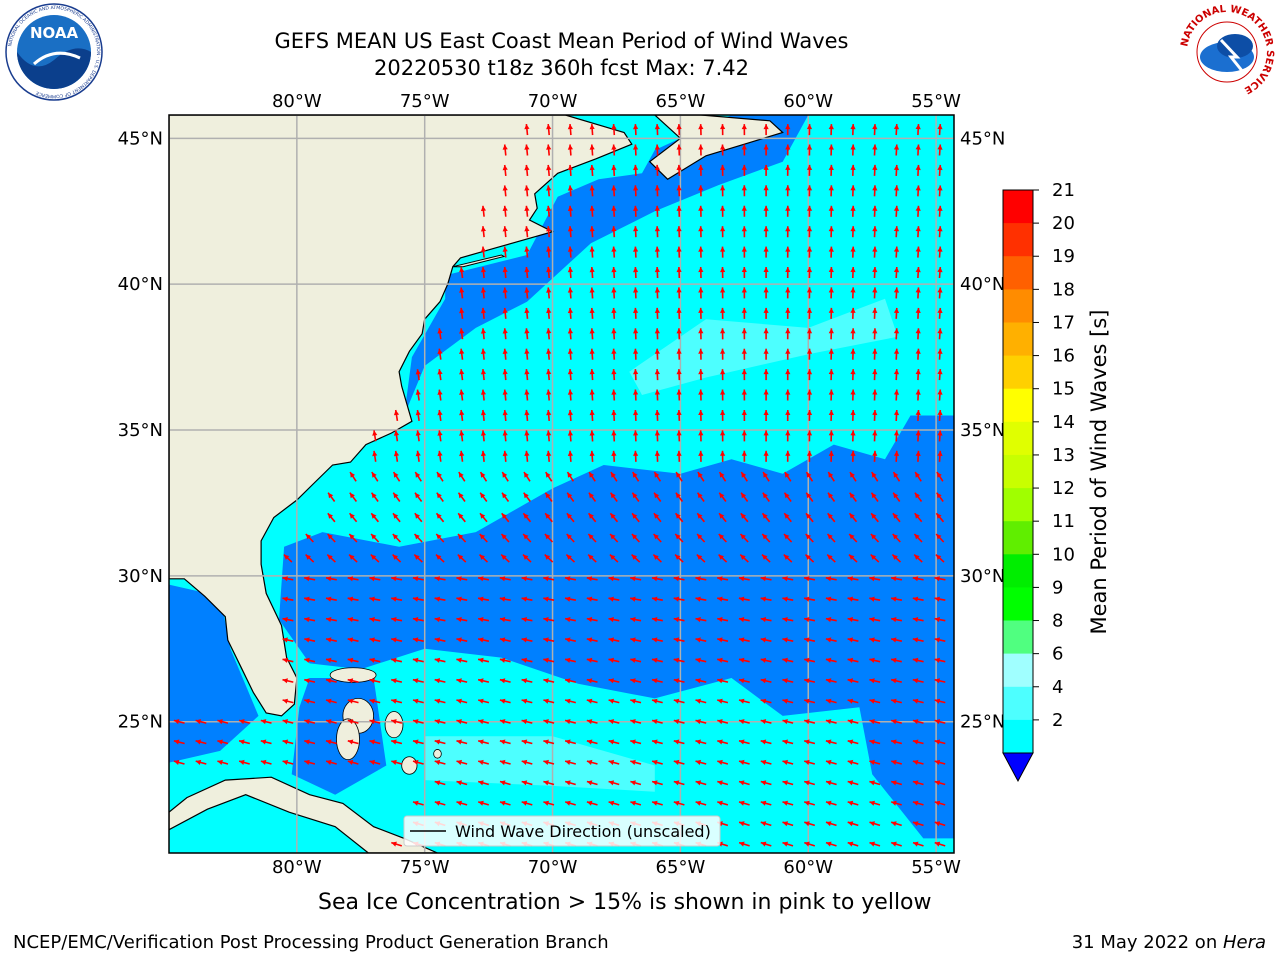 The width and height of the screenshot is (1280, 960). Describe the element at coordinates (1063, 488) in the screenshot. I see `colorbar-tick-label: 12` at that location.